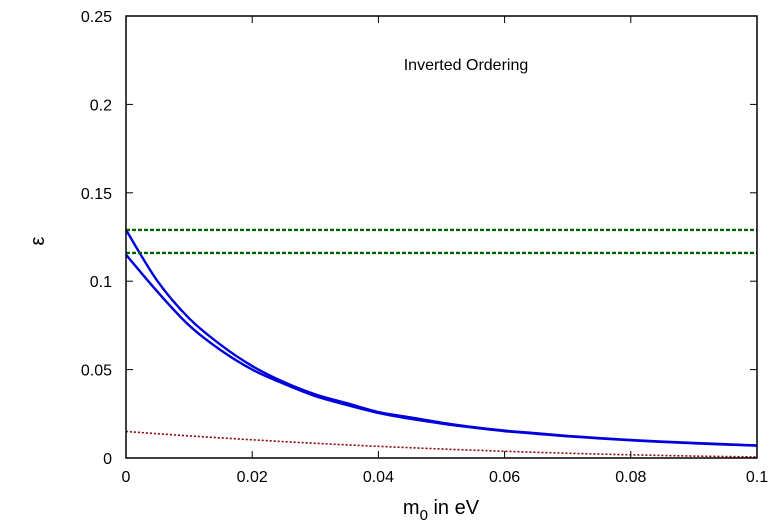 The width and height of the screenshot is (777, 527). I want to click on x-tick-label: 0.08, so click(630, 477).